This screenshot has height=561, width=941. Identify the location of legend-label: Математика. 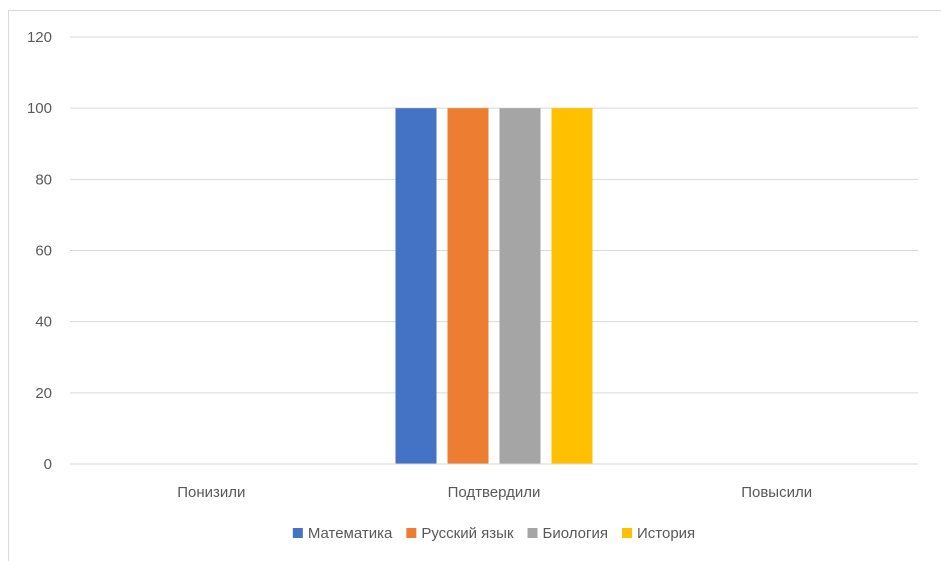
(350, 533).